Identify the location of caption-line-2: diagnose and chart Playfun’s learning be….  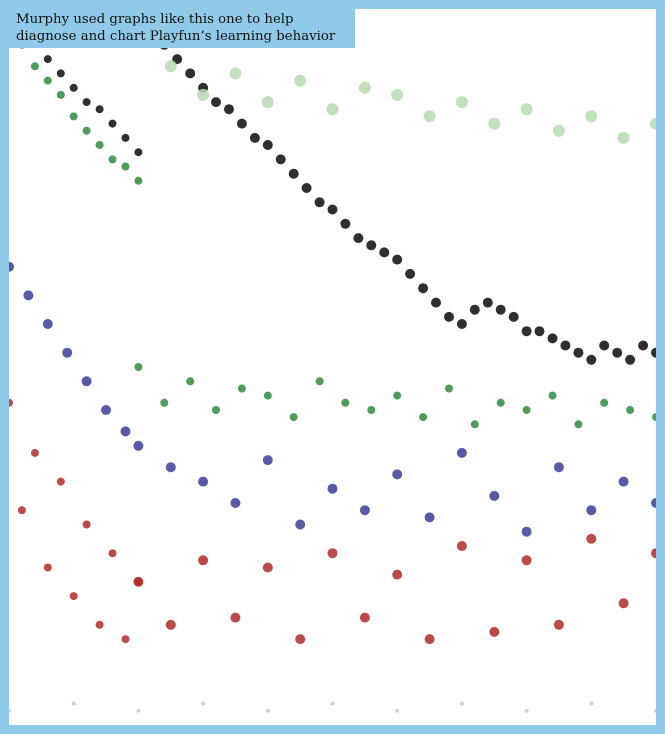
(176, 36).